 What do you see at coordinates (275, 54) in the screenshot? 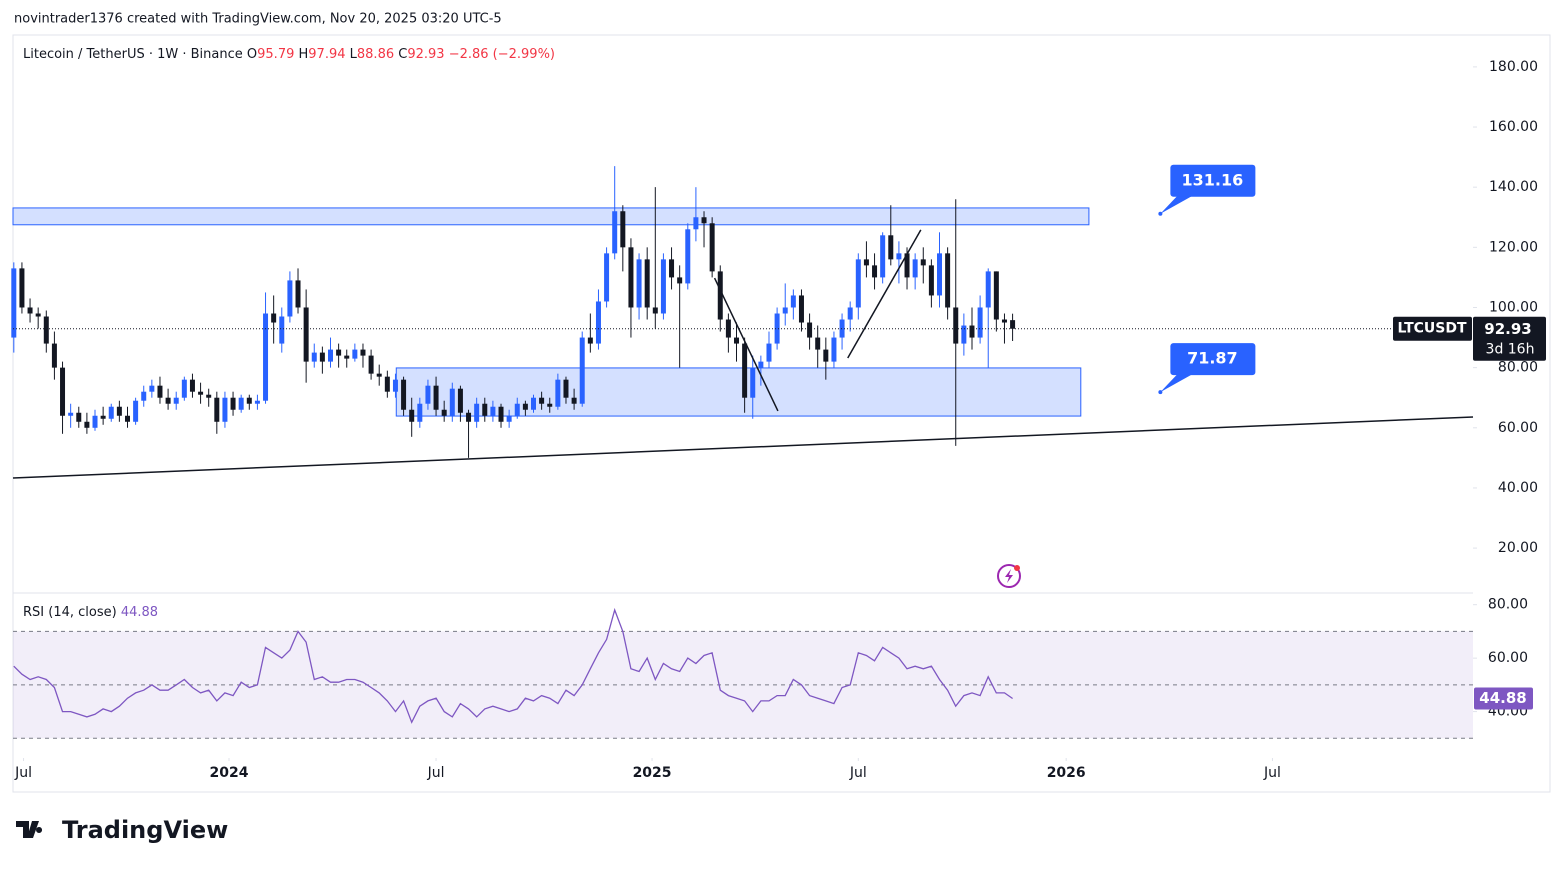
I see `legend-value: 95.79` at bounding box center [275, 54].